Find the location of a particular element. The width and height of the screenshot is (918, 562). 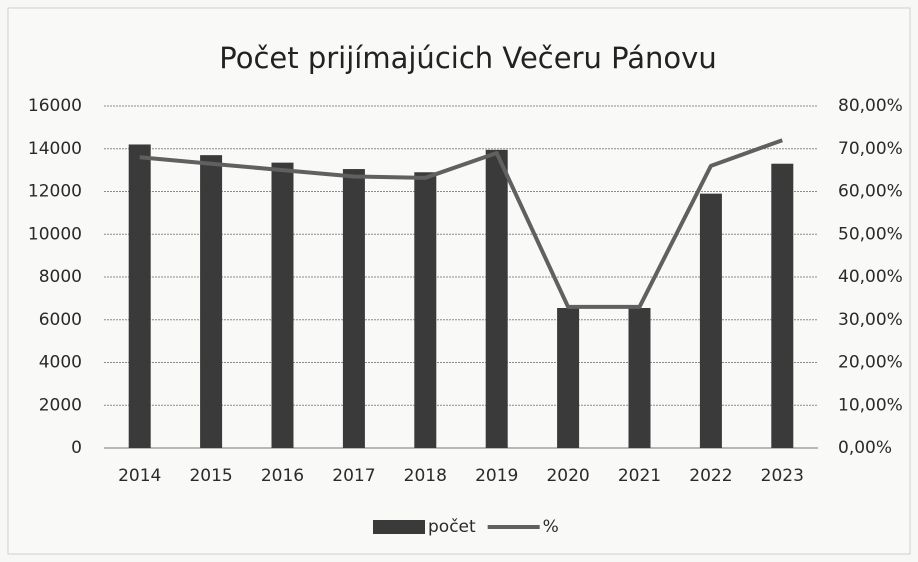

legend-label: počet is located at coordinates (452, 527).